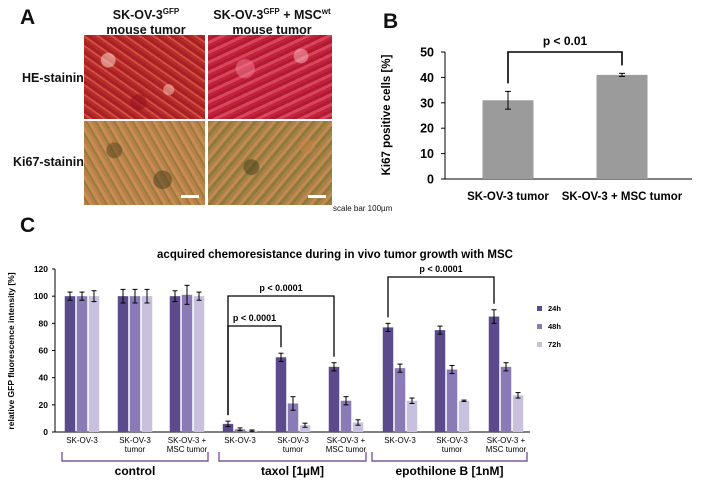  Describe the element at coordinates (363, 208) in the screenshot. I see `scale-bar-label: scale bar 100µm` at that location.